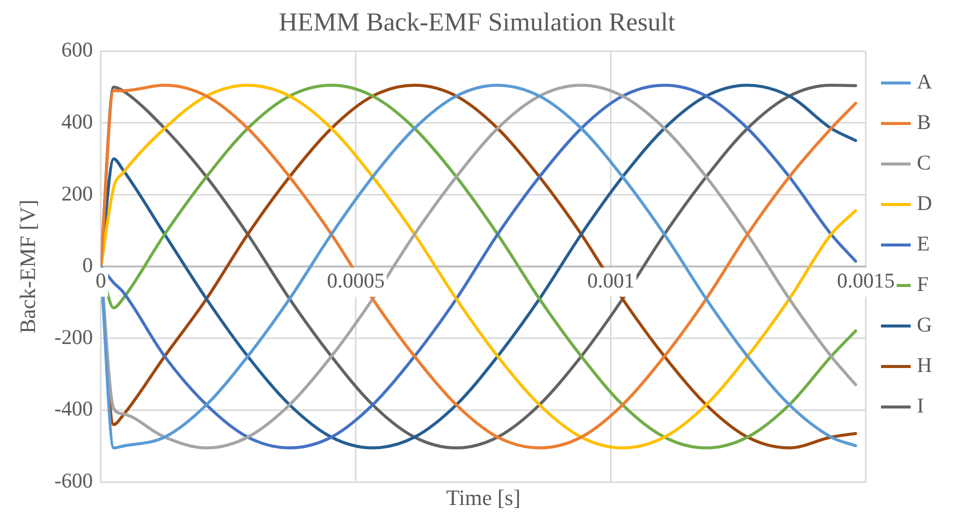  Describe the element at coordinates (924, 324) in the screenshot. I see `legend-label: G` at that location.